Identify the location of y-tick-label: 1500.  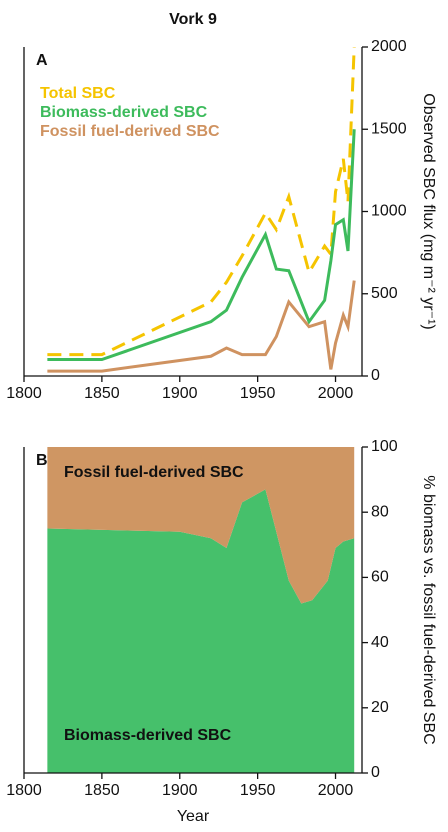
(389, 128).